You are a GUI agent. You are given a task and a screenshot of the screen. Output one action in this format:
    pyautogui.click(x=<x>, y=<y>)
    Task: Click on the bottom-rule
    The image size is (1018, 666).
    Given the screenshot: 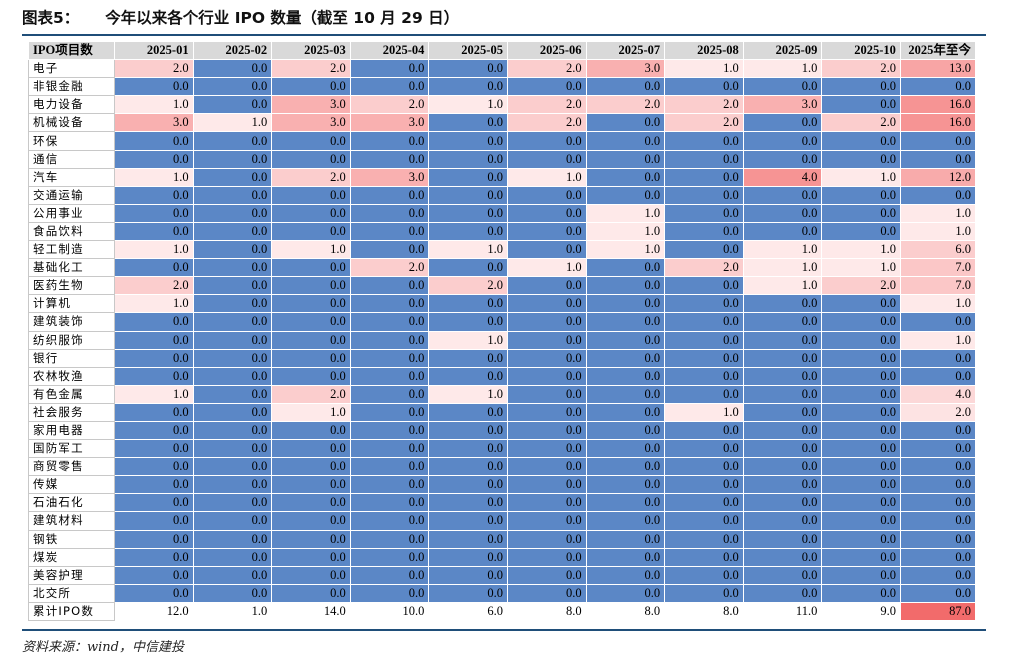 What is the action you would take?
    pyautogui.click(x=504, y=630)
    